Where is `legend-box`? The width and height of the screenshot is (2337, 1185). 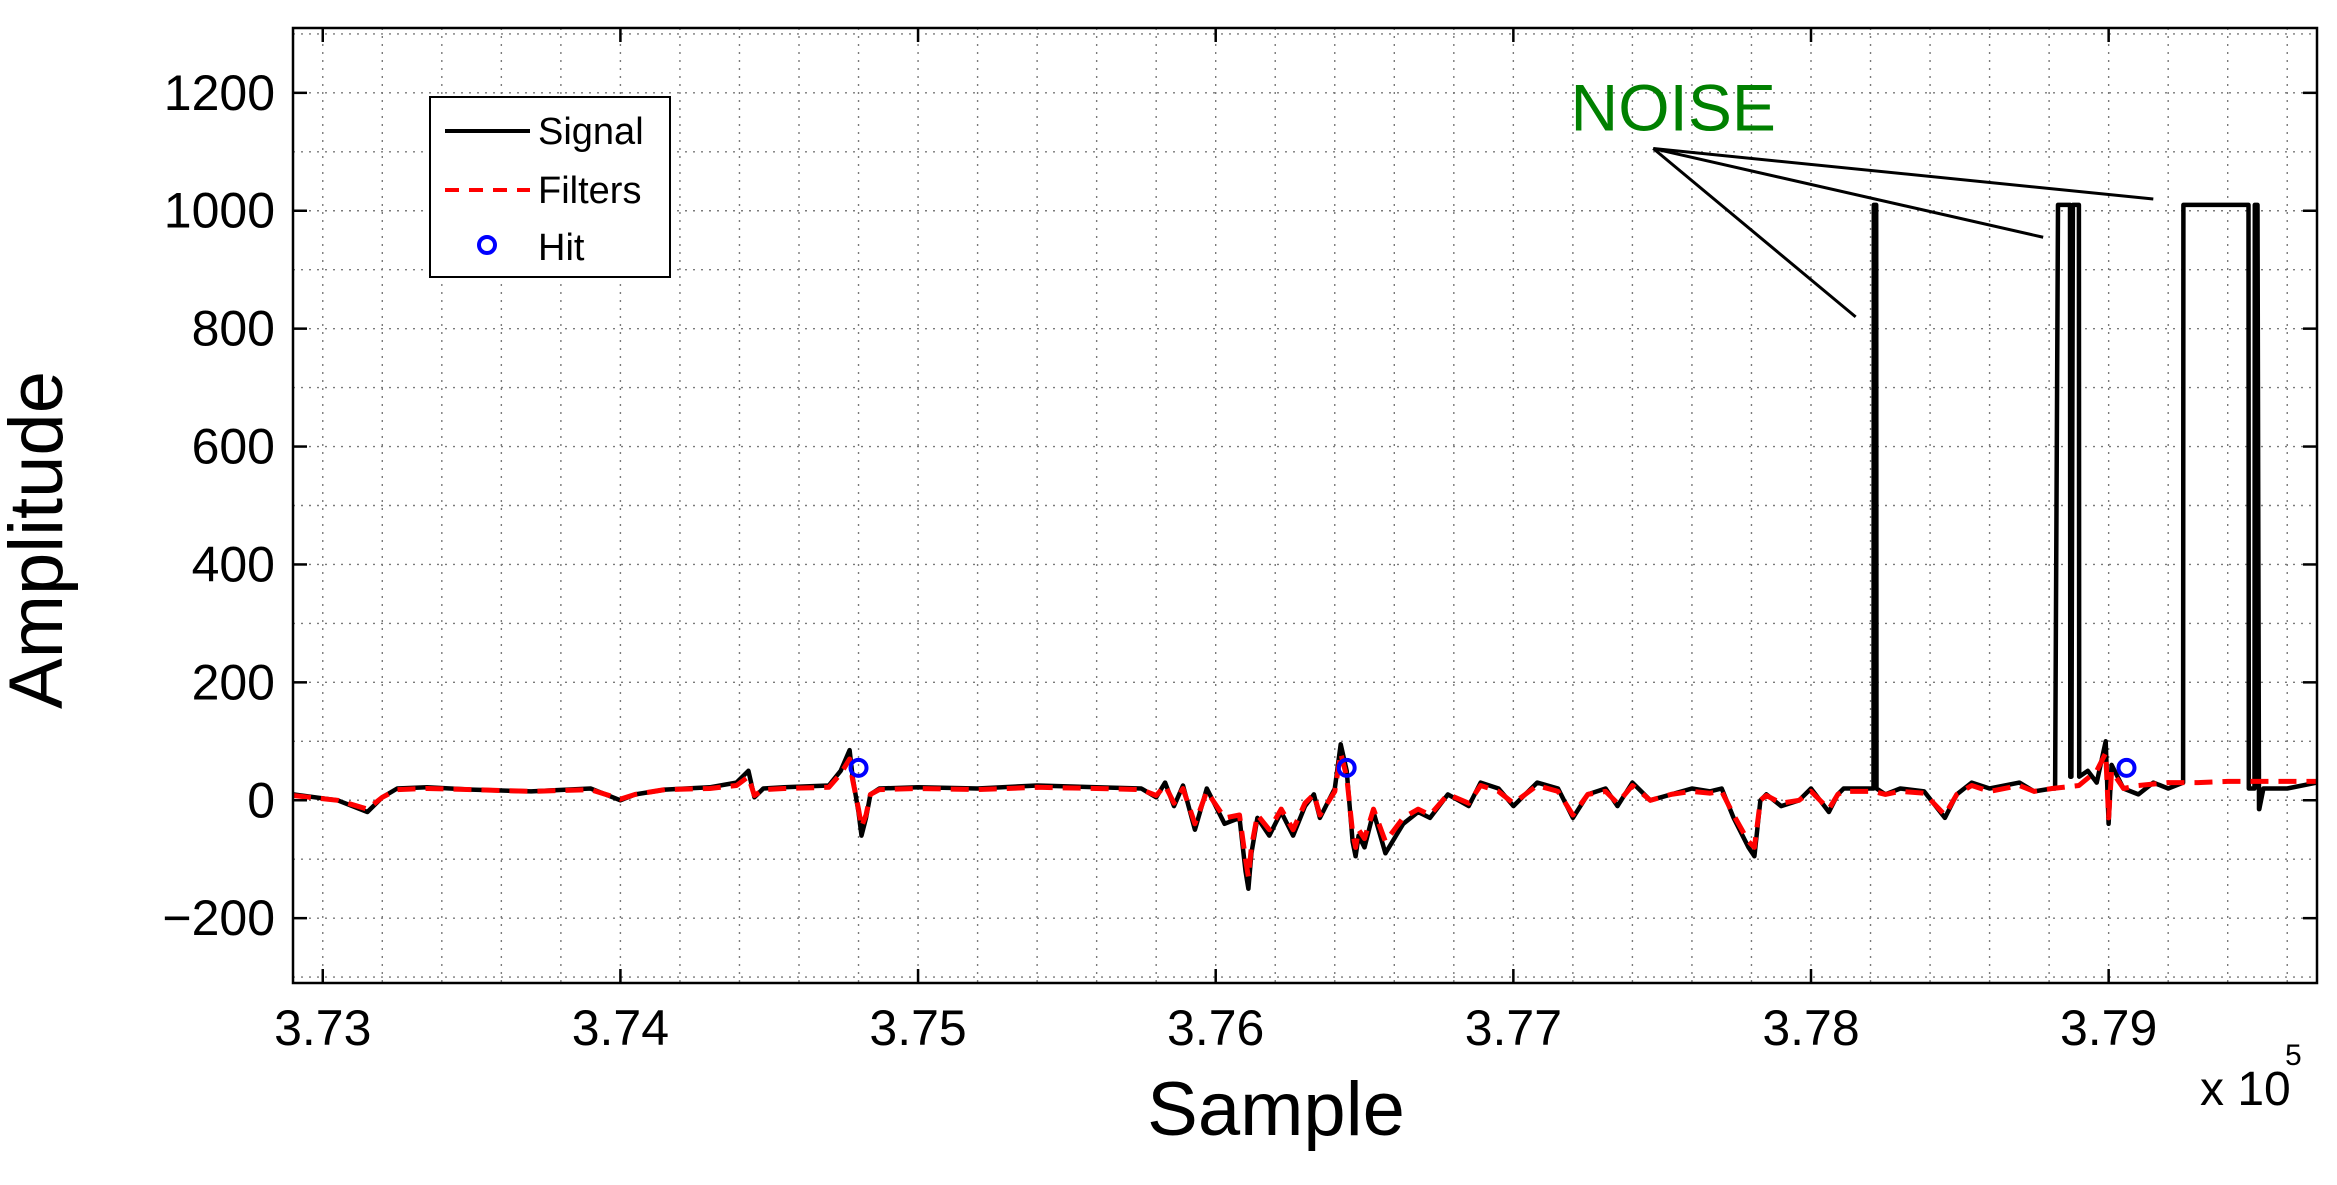 legend-box is located at coordinates (550, 187).